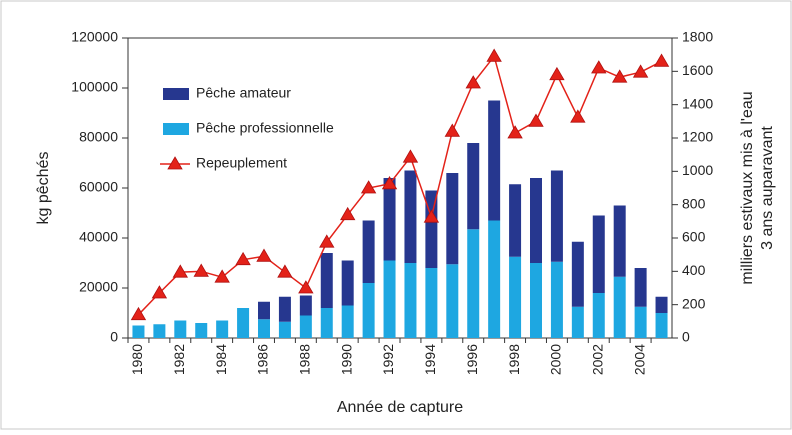 The width and height of the screenshot is (792, 435). What do you see at coordinates (98, 187) in the screenshot?
I see `y-tick-label: 60000` at bounding box center [98, 187].